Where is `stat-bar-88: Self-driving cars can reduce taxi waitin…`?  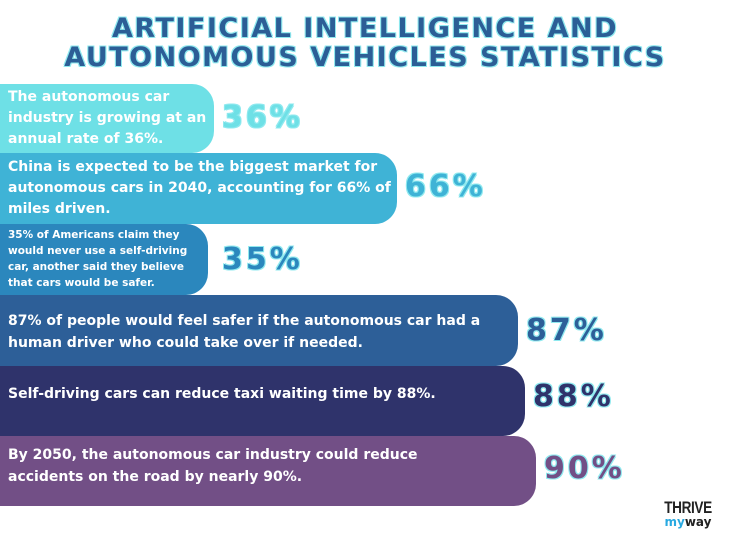 stat-bar-88: Self-driving cars can reduce taxi waitin… is located at coordinates (262, 401).